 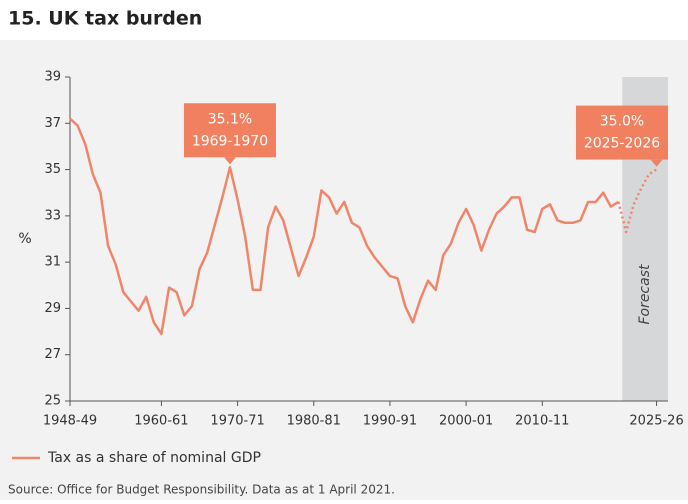 I want to click on y-tick-label: 29, so click(x=52, y=308).